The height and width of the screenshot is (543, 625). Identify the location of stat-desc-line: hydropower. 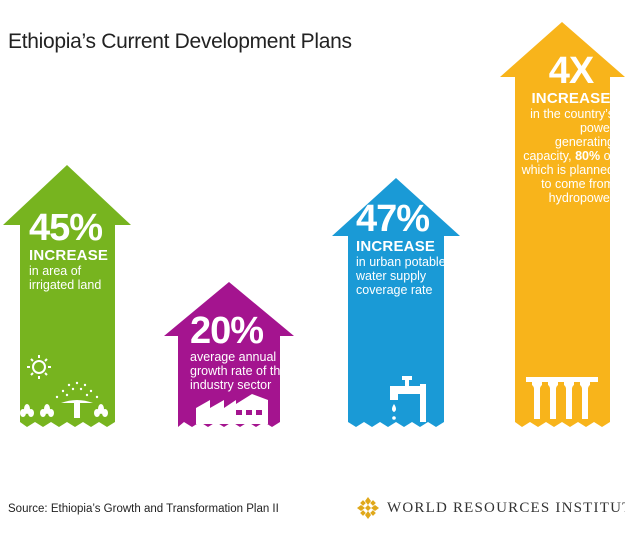
(581, 198).